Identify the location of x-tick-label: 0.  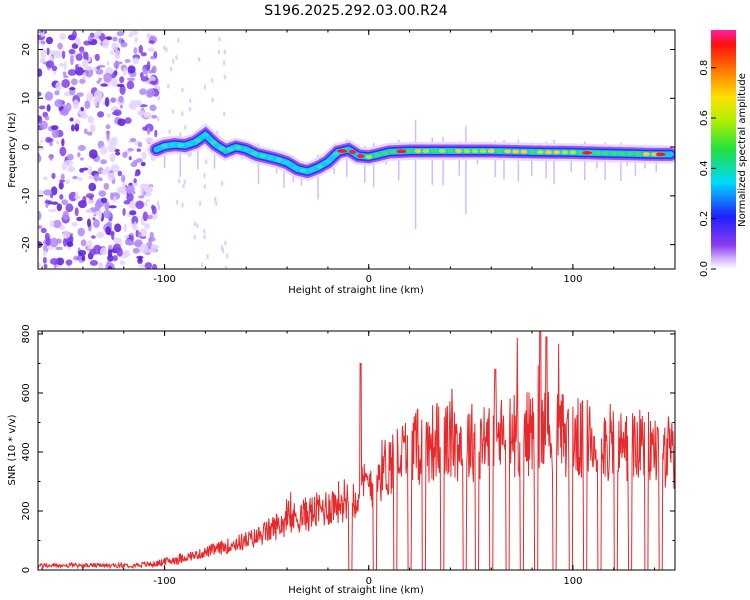
(369, 279).